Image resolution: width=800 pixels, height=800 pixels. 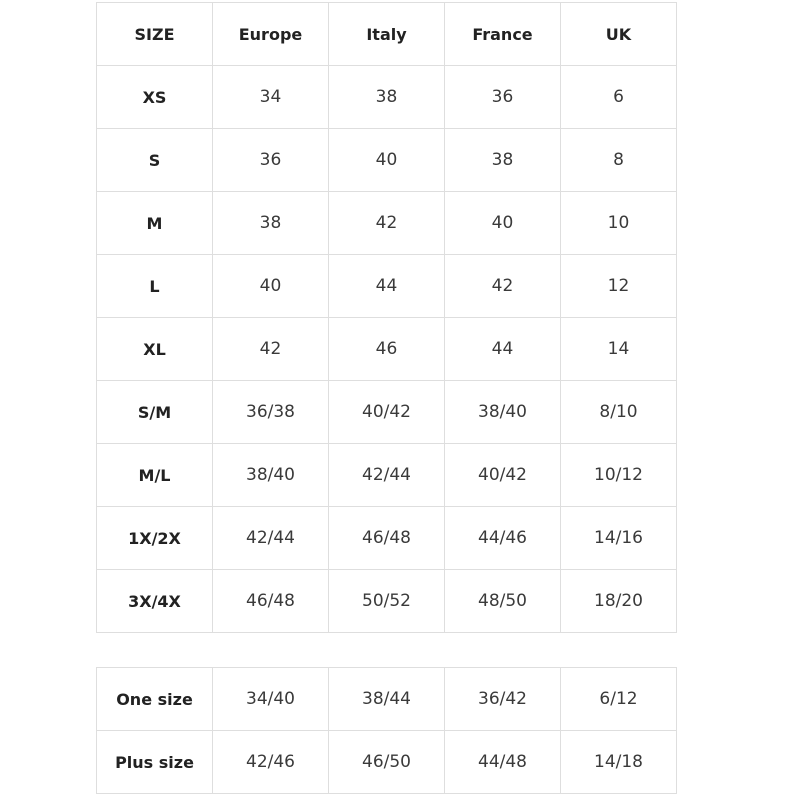 I want to click on header-row: SIZE Europe Italy France UK, so click(x=386, y=34).